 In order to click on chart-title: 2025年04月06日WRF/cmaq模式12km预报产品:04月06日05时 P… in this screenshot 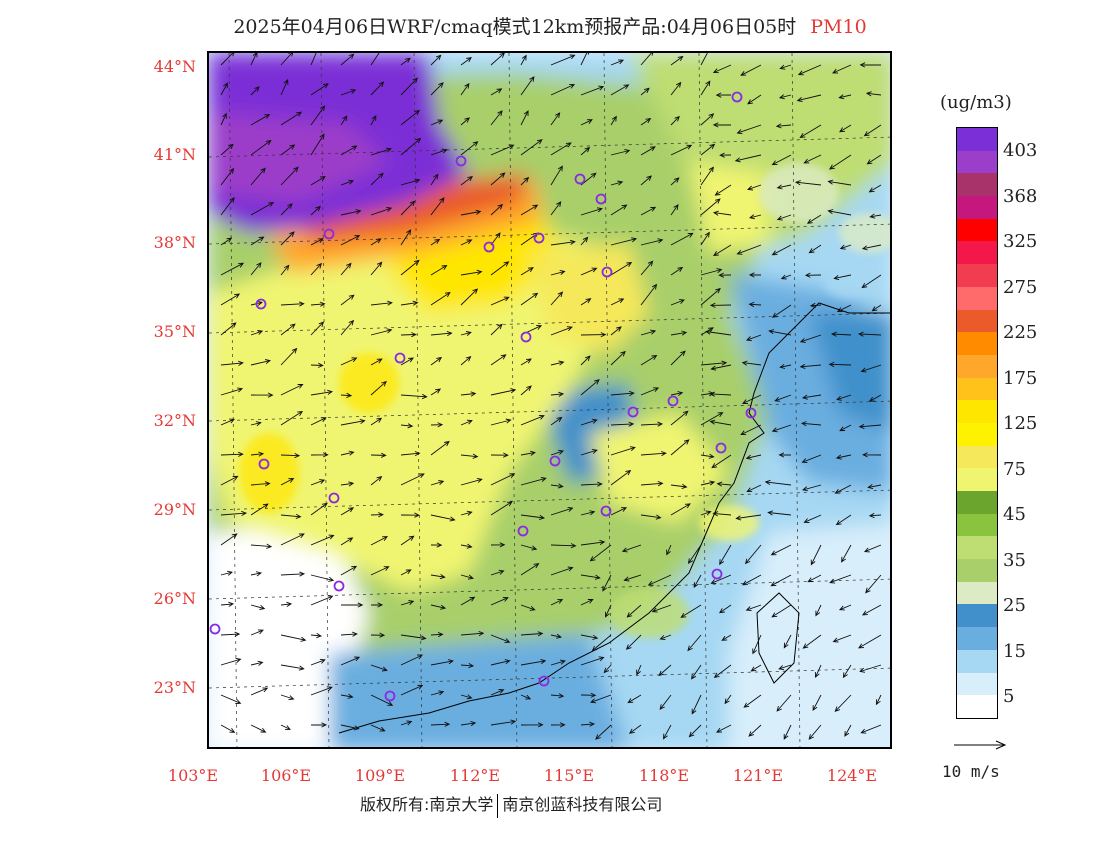, I will do `click(550, 25)`.